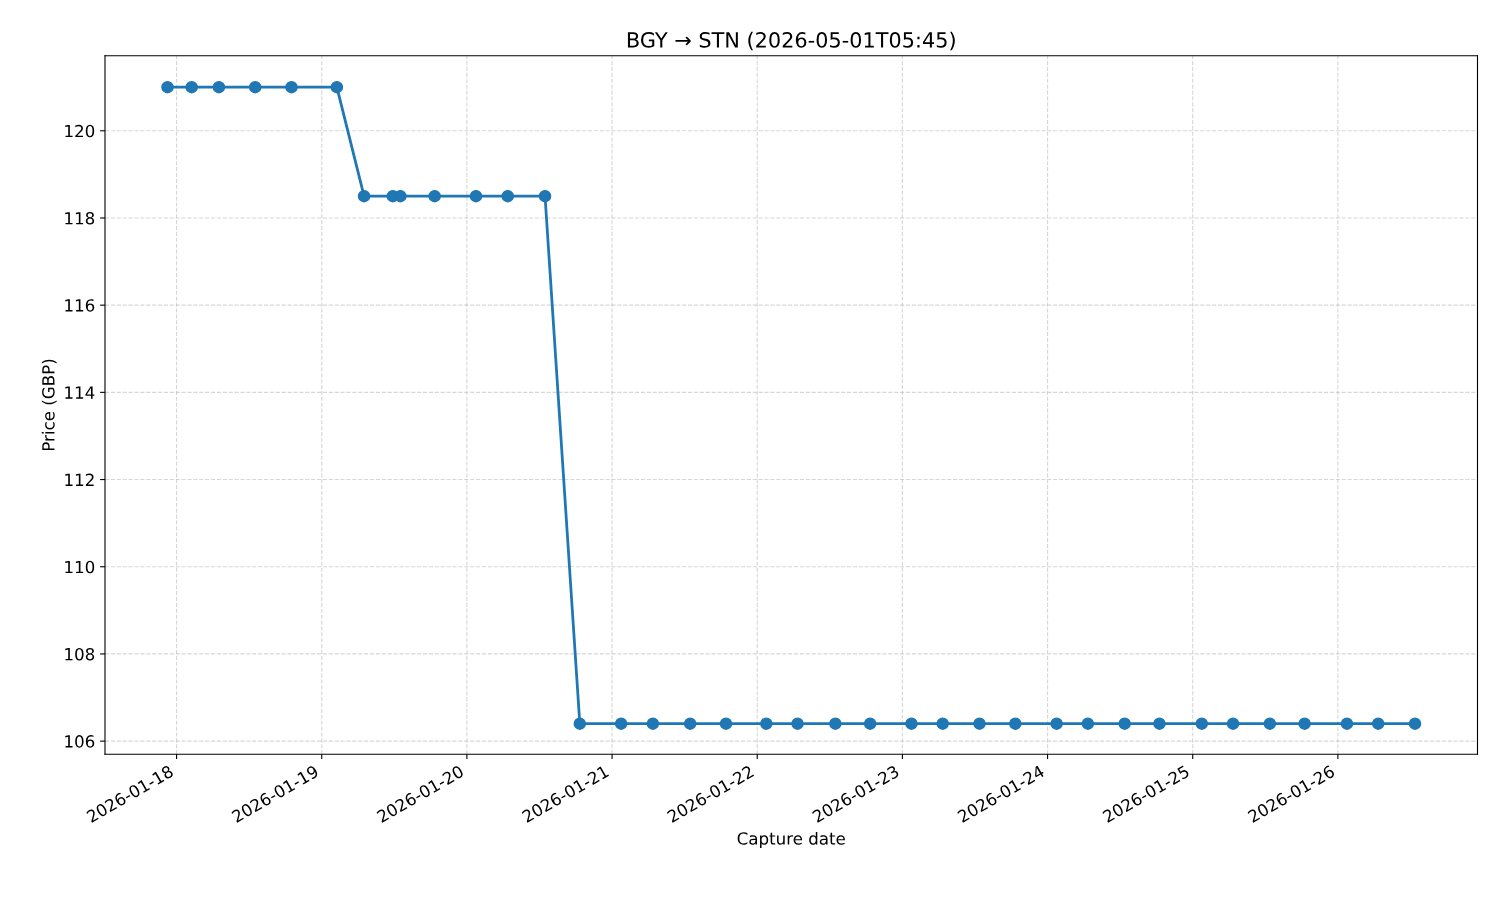  What do you see at coordinates (791, 41) in the screenshot?
I see `chart-title: BGY → STN (2026-05-01T05:45)` at bounding box center [791, 41].